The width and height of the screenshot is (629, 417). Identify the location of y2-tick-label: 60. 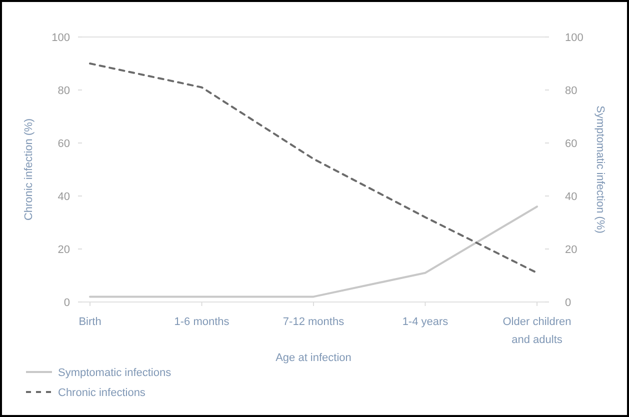
(571, 144).